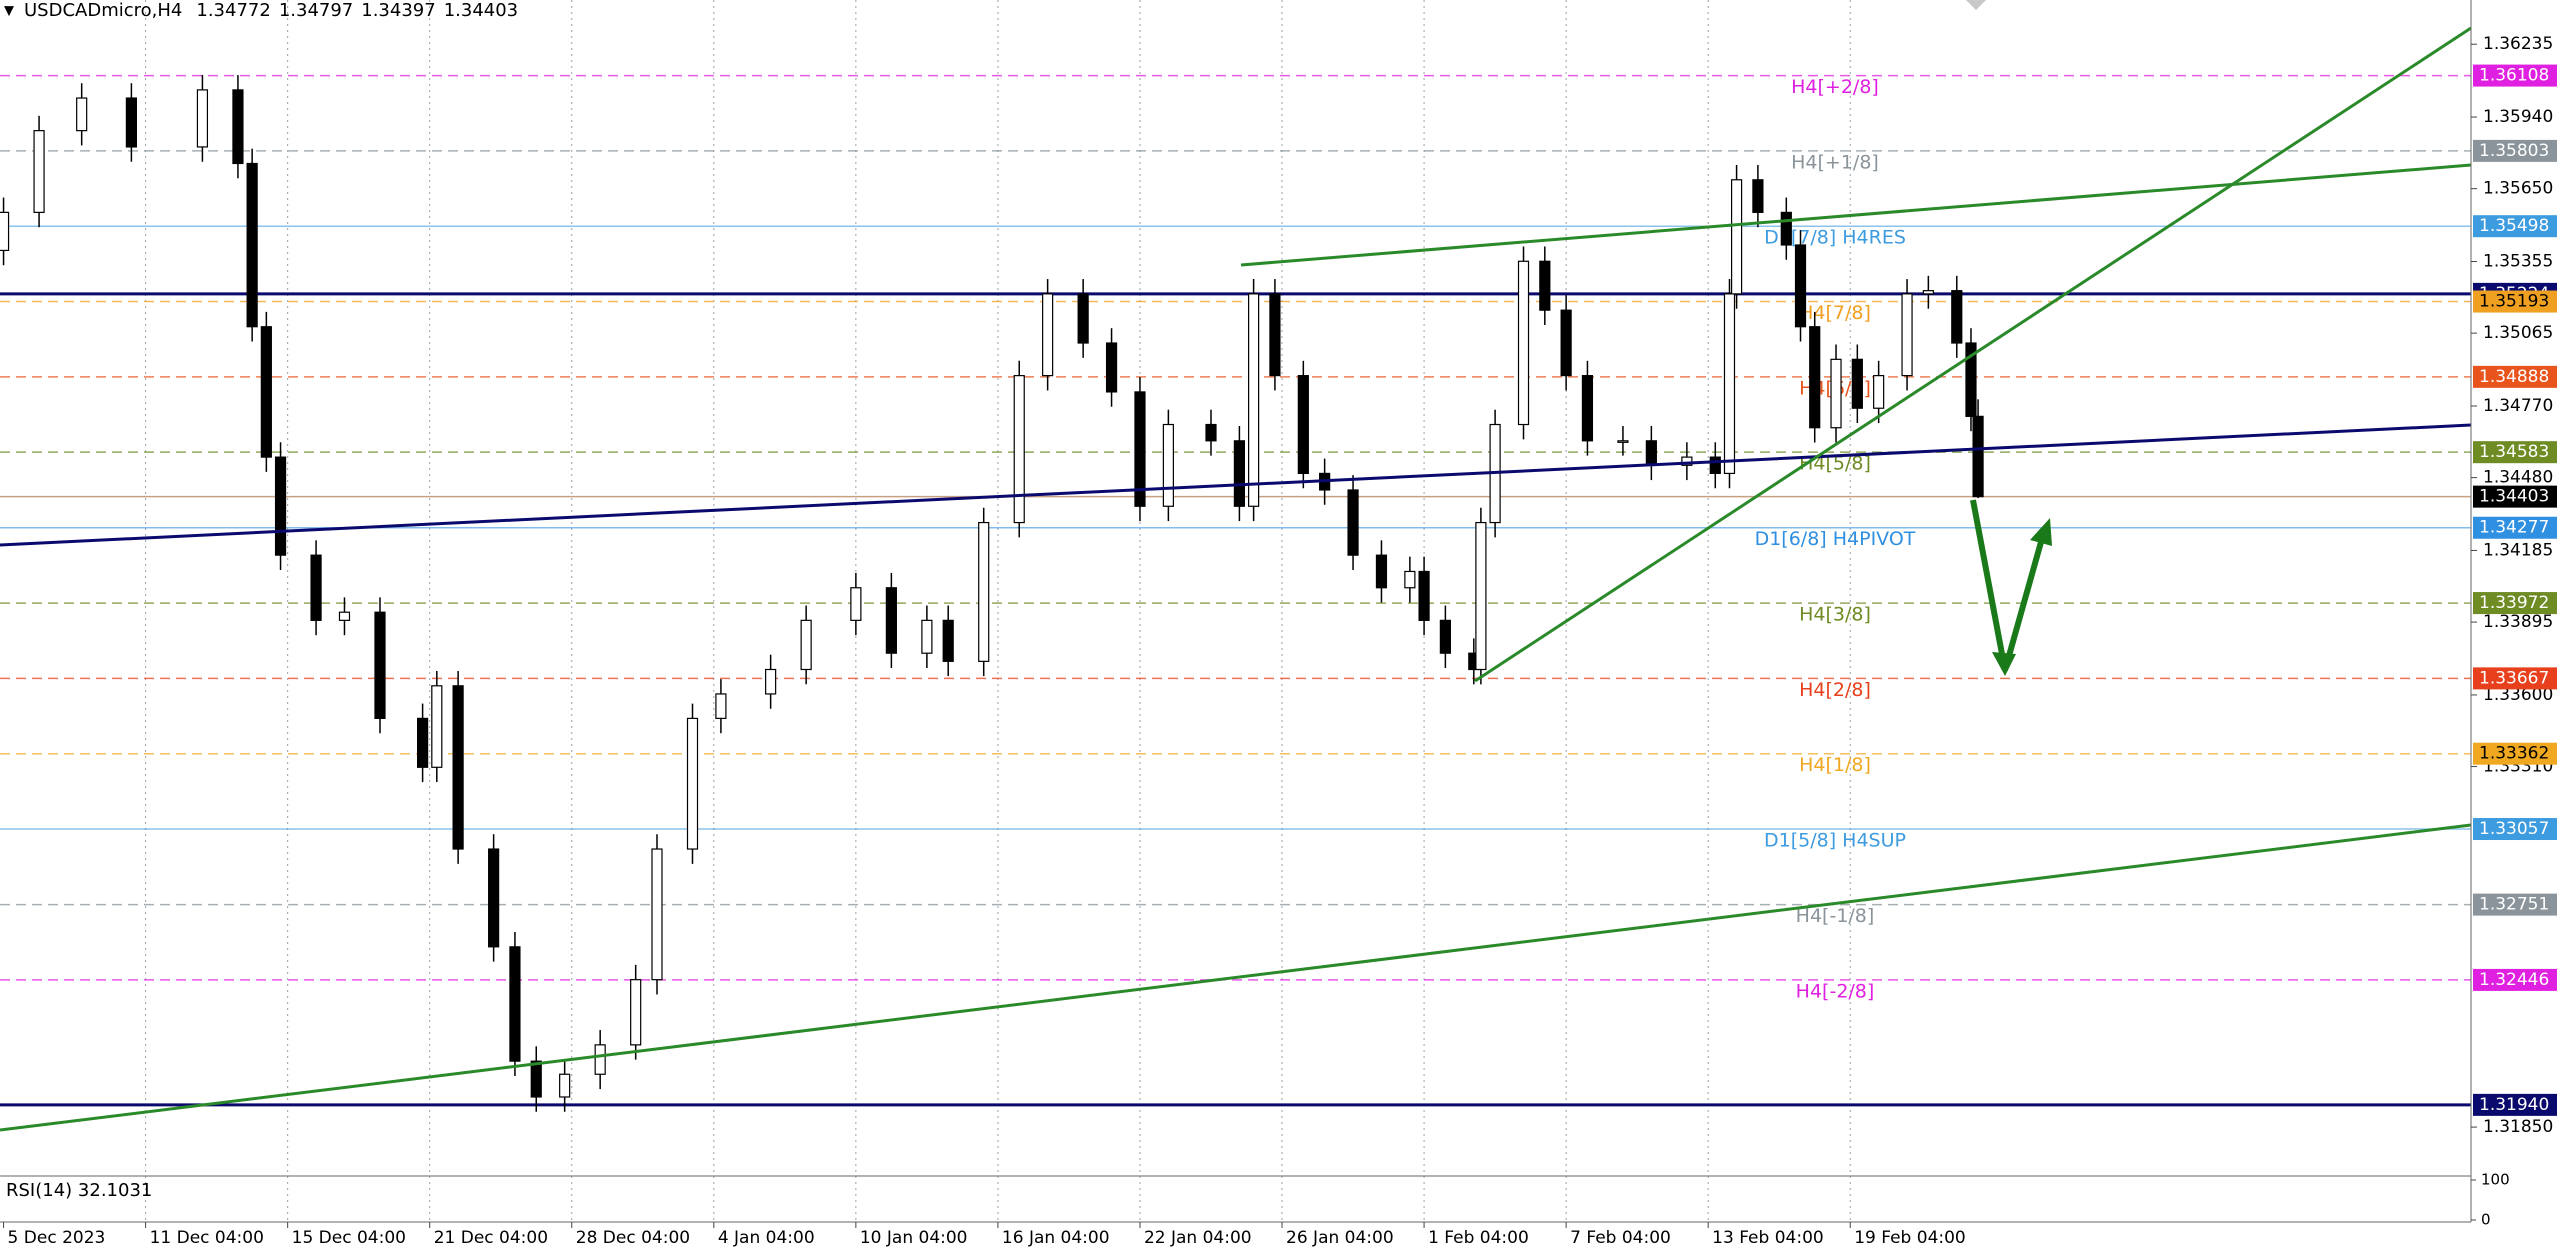  What do you see at coordinates (1910, 1238) in the screenshot?
I see `x-tick-label: 19 Feb 04:00` at bounding box center [1910, 1238].